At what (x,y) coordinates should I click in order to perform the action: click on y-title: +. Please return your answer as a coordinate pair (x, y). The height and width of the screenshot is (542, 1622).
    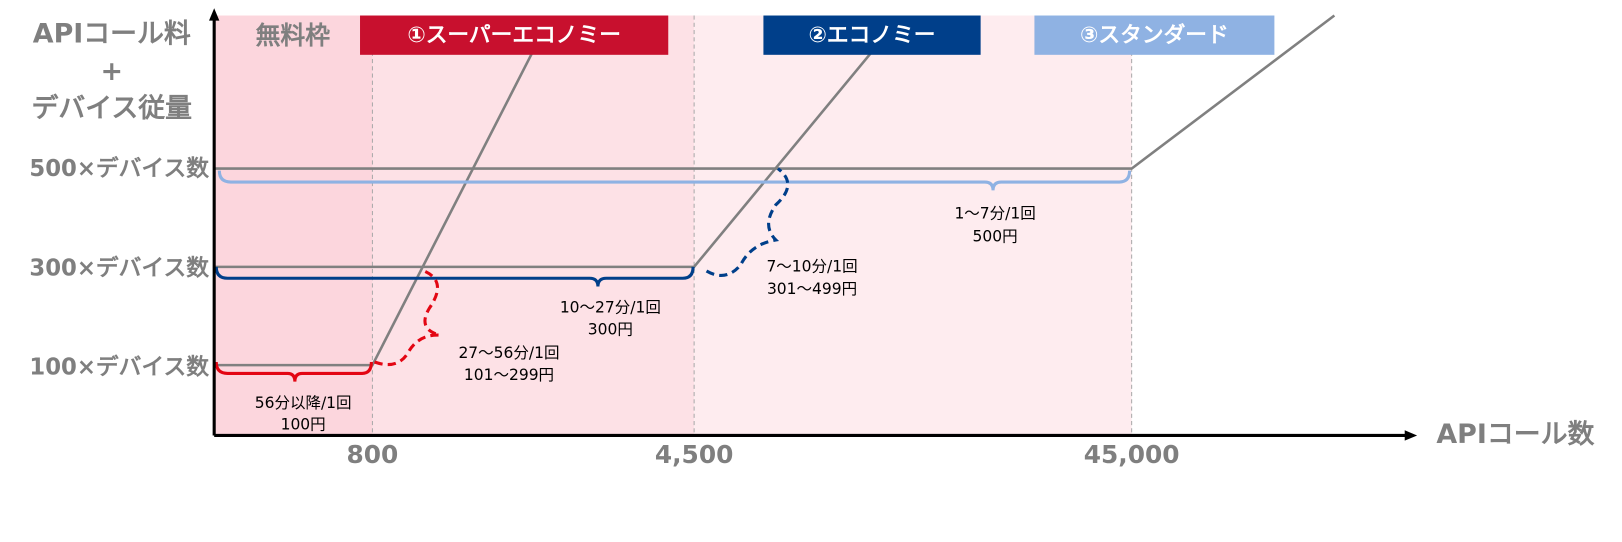
    Looking at the image, I should click on (112, 71).